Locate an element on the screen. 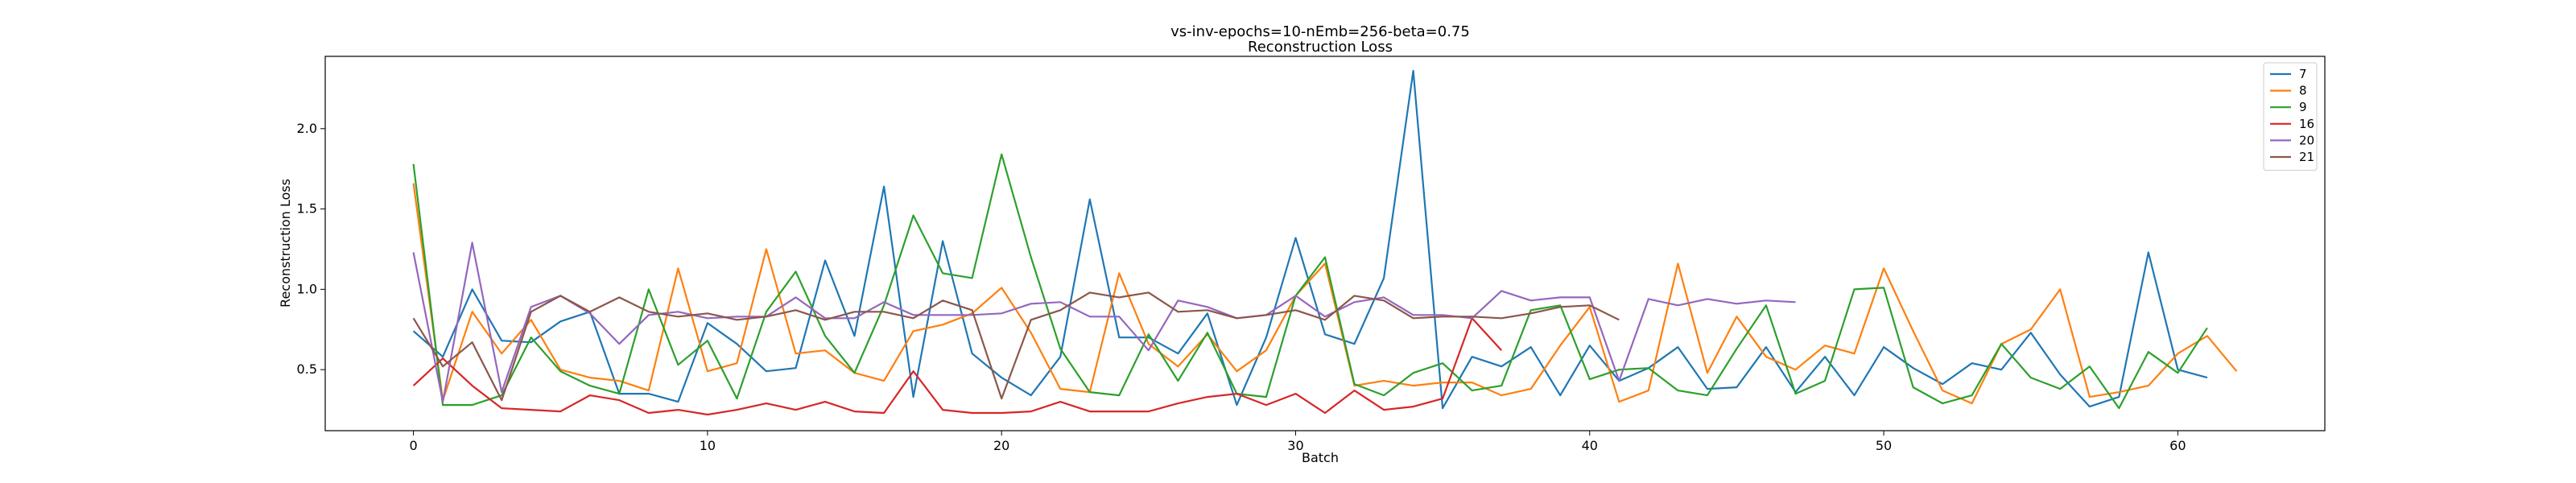 This screenshot has width=2576, height=483. legend-label: 20 is located at coordinates (2306, 140).